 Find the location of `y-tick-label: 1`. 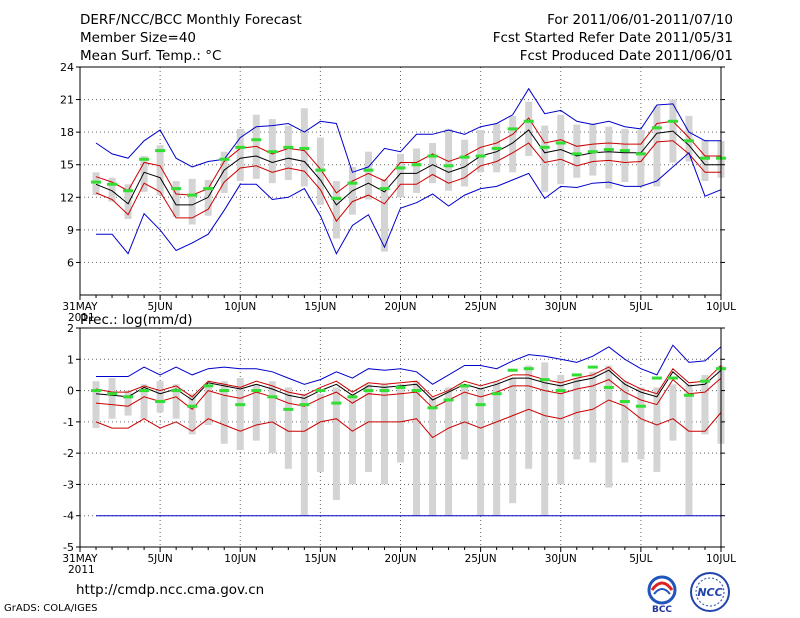

y-tick-label: 1 is located at coordinates (70, 359).